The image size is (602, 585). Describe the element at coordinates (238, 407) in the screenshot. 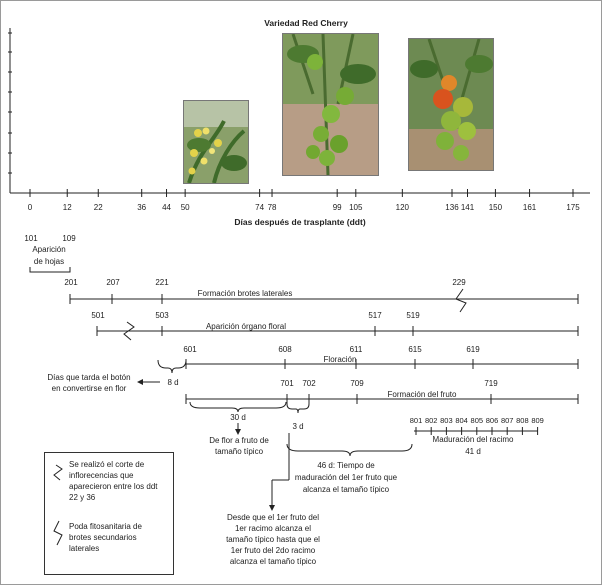

I see `flor-brace` at that location.